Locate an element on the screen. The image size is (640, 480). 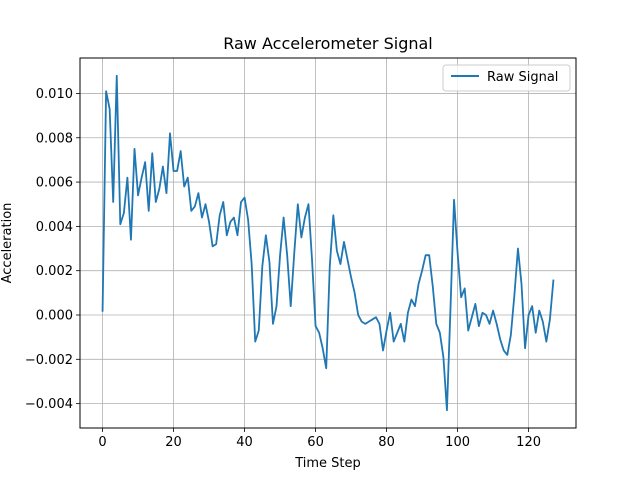
x-tick-label: 0 is located at coordinates (102, 442).